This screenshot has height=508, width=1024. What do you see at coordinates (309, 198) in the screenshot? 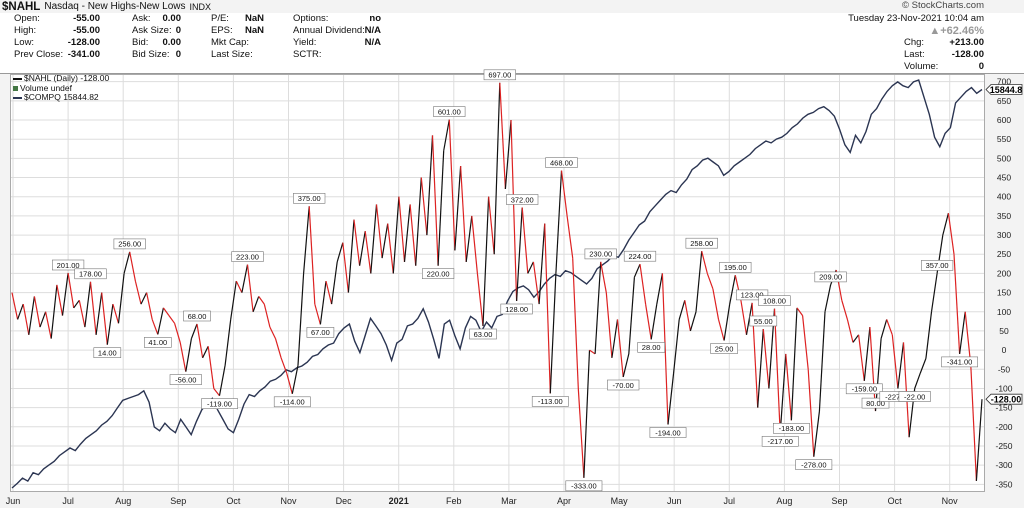
I see `data-label: 375.00` at bounding box center [309, 198].